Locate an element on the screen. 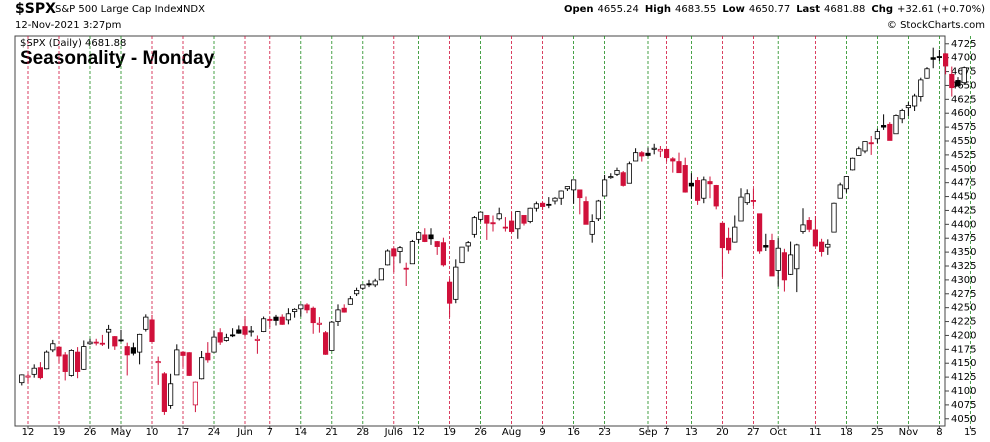 The width and height of the screenshot is (990, 442). x-tick-label: 24 is located at coordinates (214, 432).